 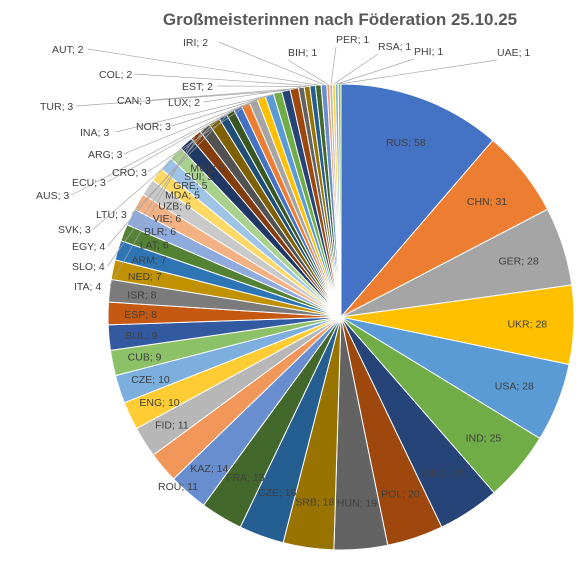 What do you see at coordinates (129, 173) in the screenshot?
I see `data-label-cro: CRO; 3` at bounding box center [129, 173].